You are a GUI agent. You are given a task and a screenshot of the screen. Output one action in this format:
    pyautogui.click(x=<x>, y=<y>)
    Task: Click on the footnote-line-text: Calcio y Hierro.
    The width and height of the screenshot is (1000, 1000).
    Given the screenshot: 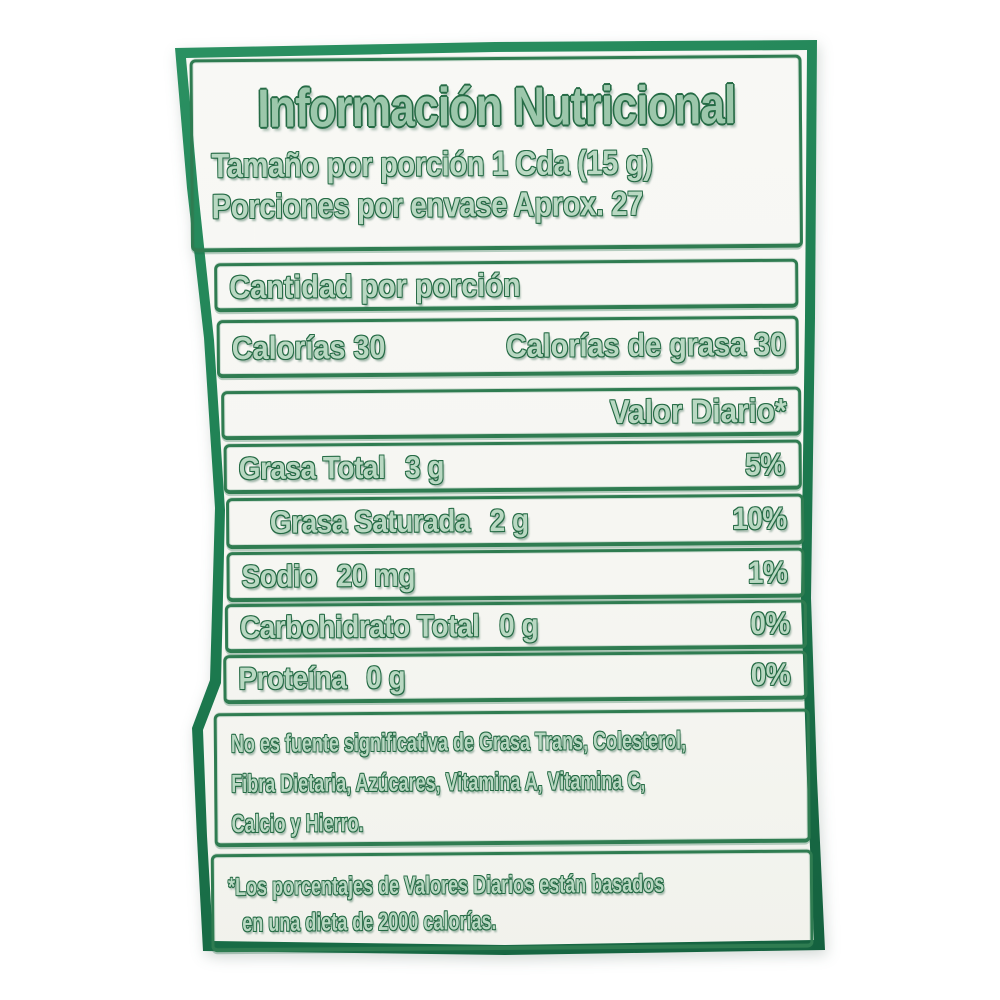 What is the action you would take?
    pyautogui.click(x=297, y=824)
    